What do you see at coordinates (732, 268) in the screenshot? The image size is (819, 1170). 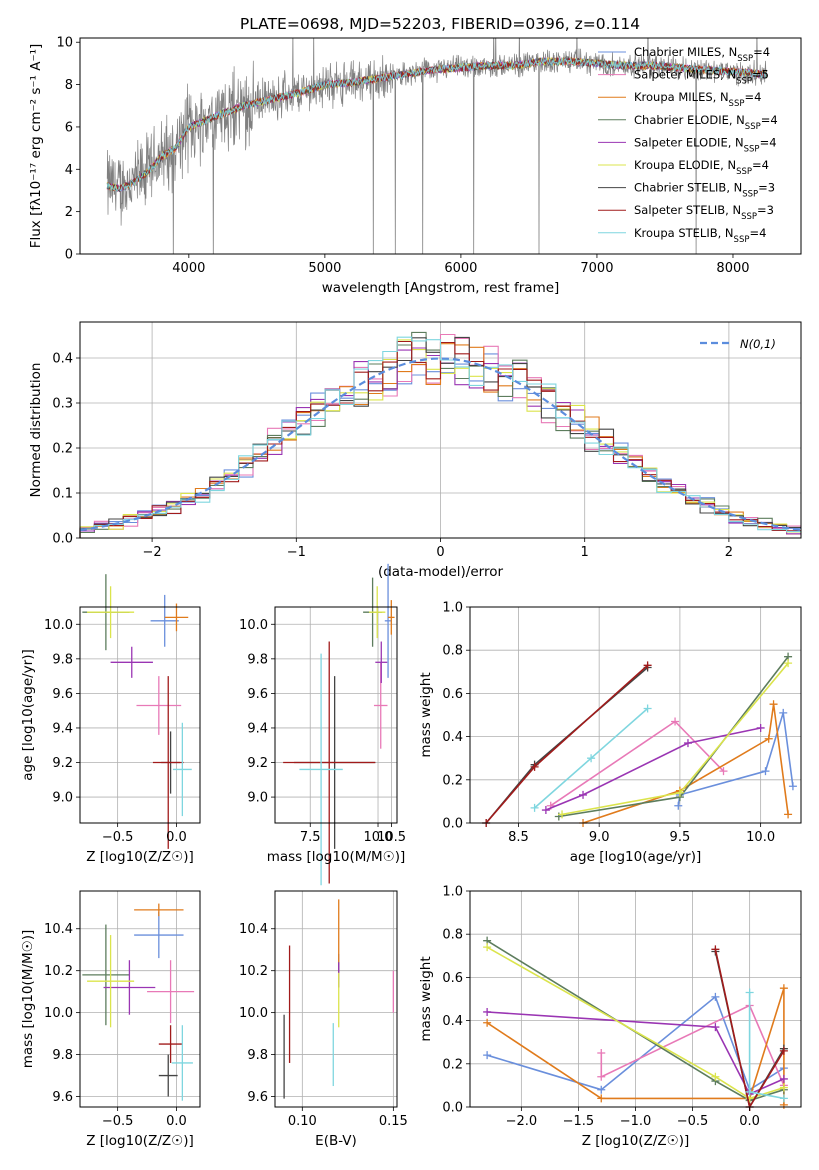 I see `x-tick-label: 8000` at bounding box center [732, 268].